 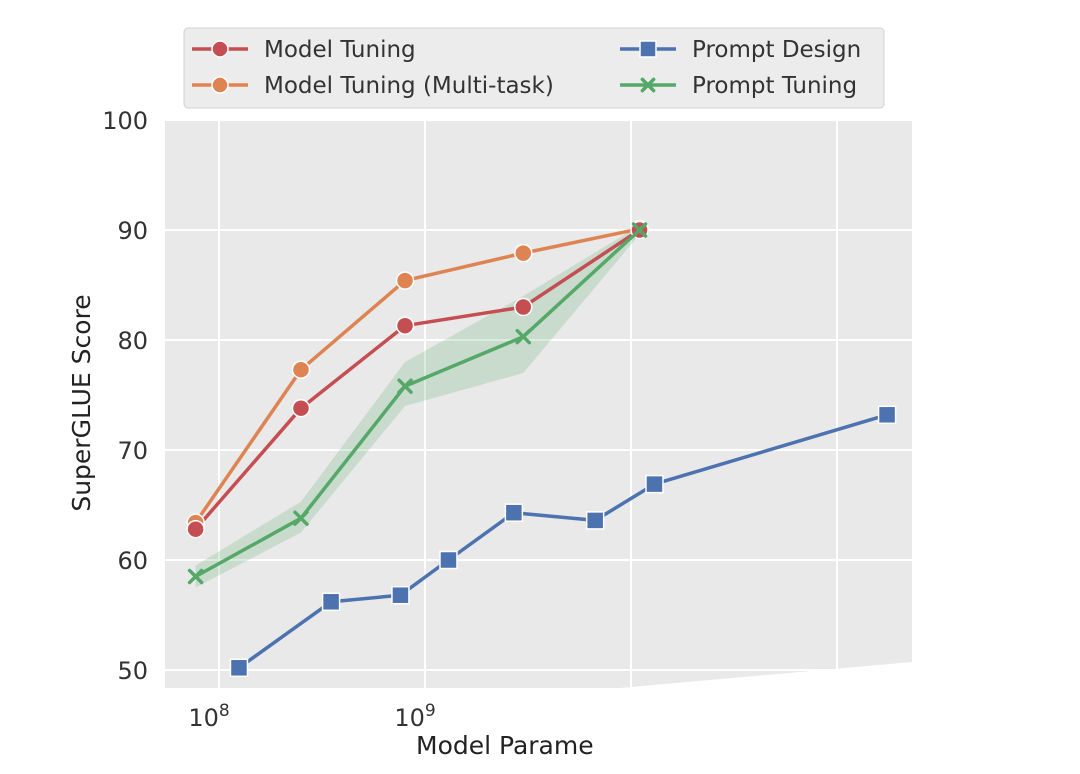 What do you see at coordinates (125, 396) in the screenshot?
I see `y-tick-labels: 50 60 70 80 90 100` at bounding box center [125, 396].